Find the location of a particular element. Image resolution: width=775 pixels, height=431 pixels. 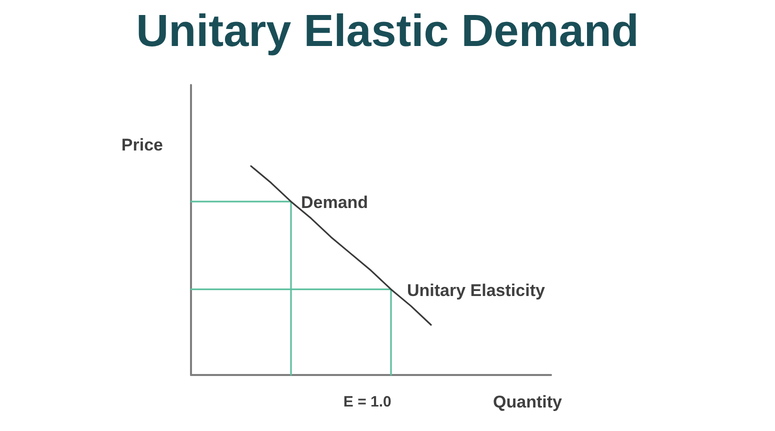

series-label: Demand is located at coordinates (334, 202).